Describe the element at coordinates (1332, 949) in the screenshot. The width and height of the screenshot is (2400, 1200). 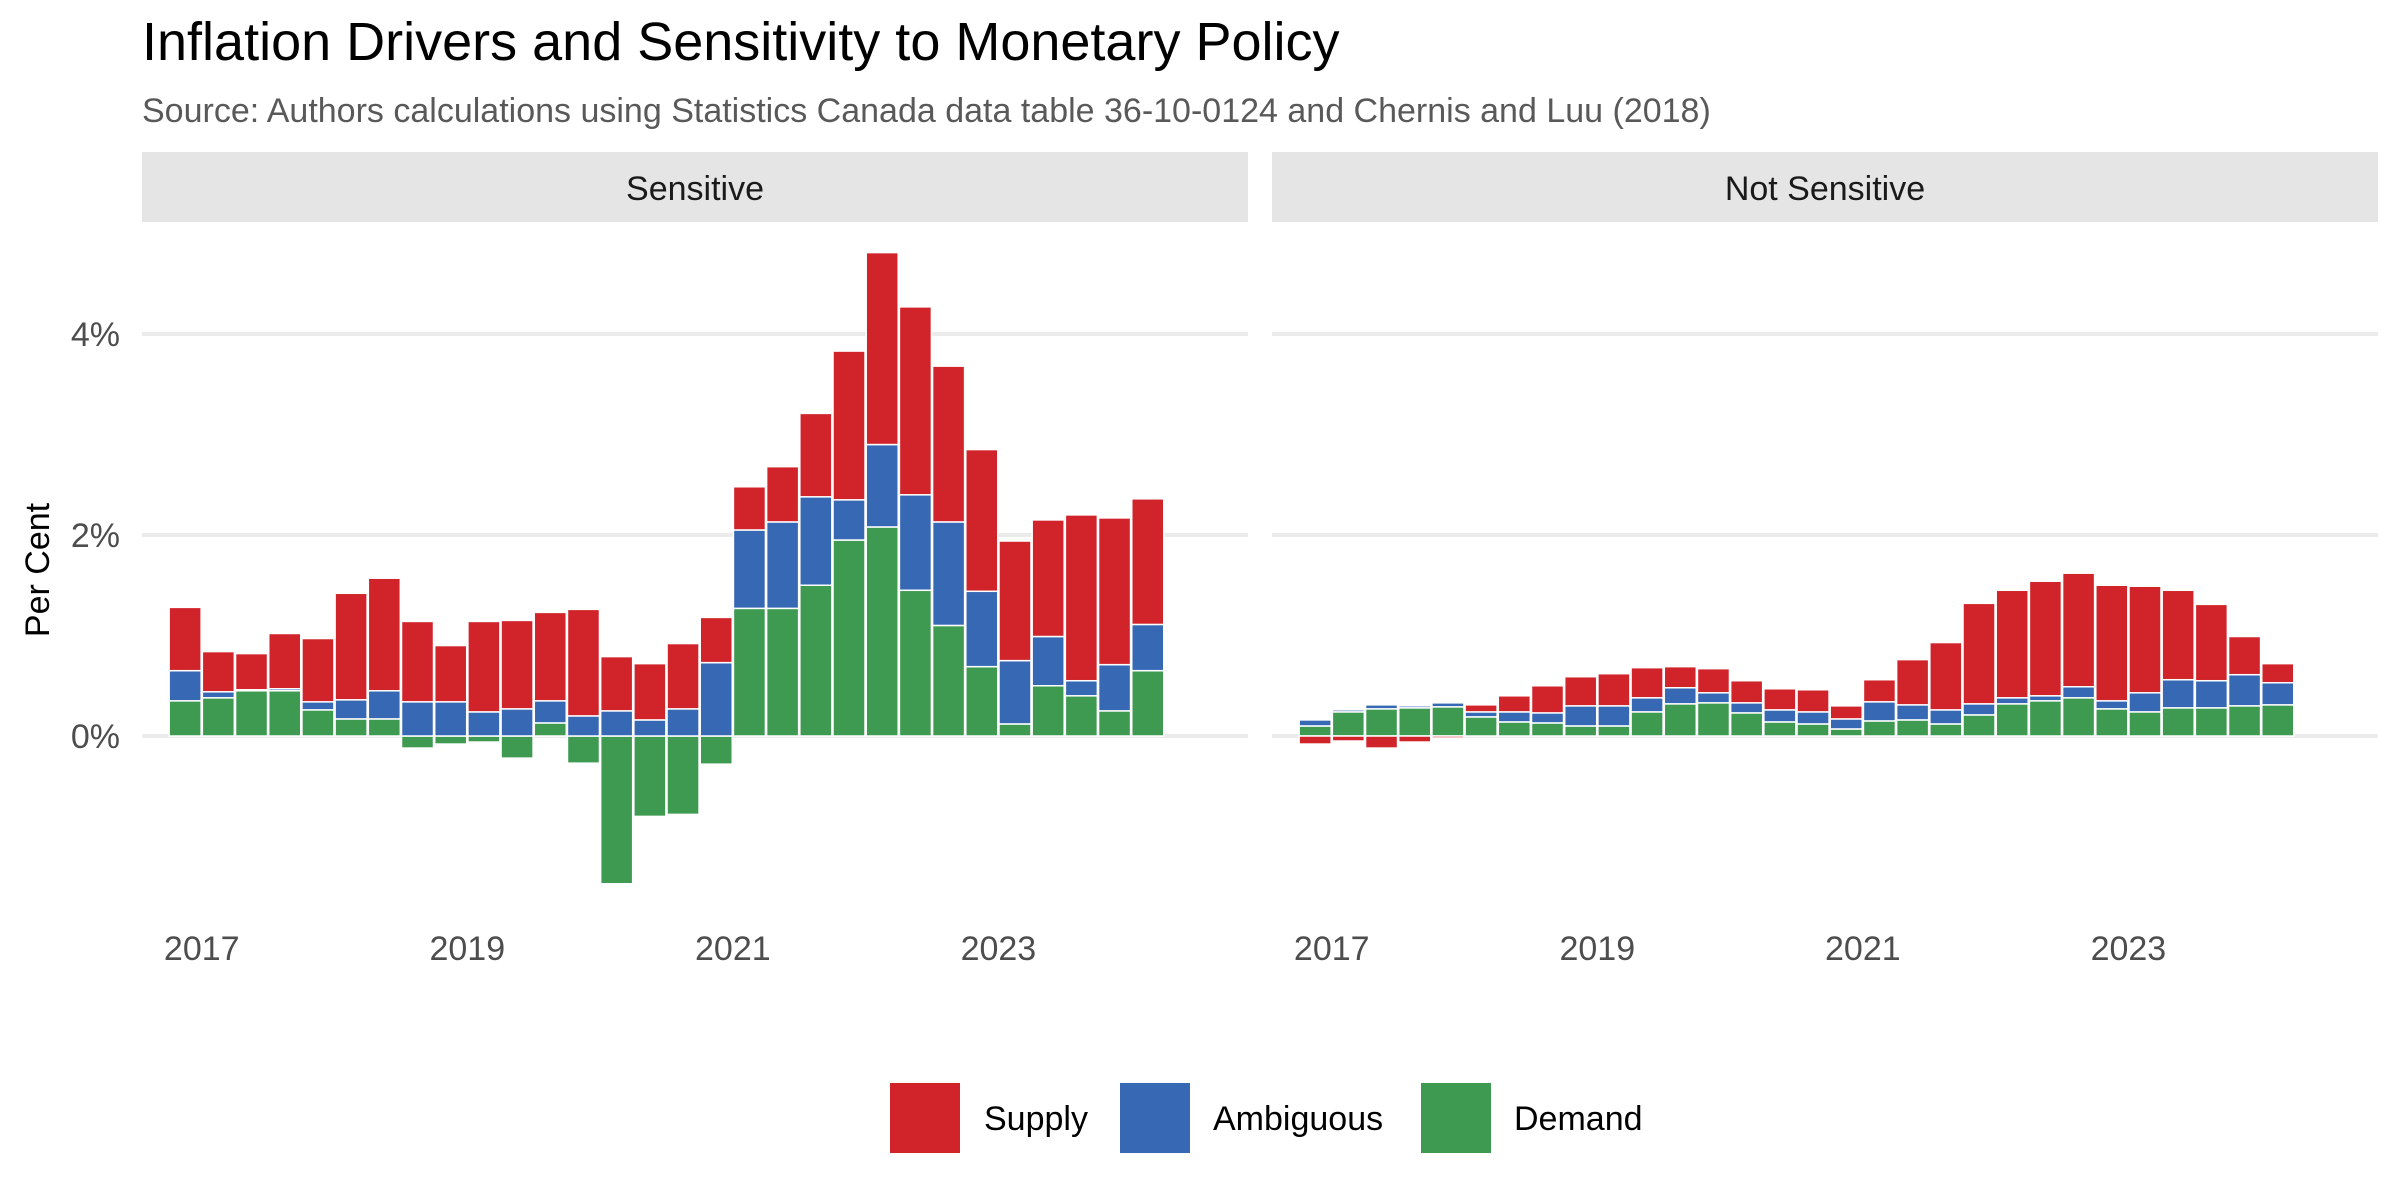
I see `x-tick-label: 2017` at that location.